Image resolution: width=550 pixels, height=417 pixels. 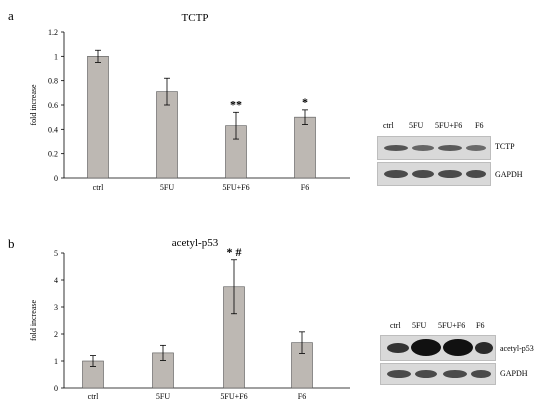 I want to click on y-tick-label: 2, so click(x=56, y=334).